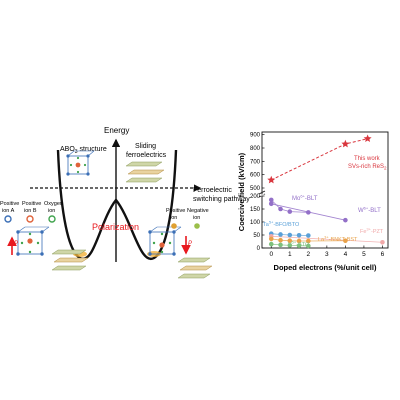 This screenshot has width=400, height=400. Describe the element at coordinates (367, 167) in the screenshot. I see `this-work-label-line2: SVs-rich ReS2` at that location.